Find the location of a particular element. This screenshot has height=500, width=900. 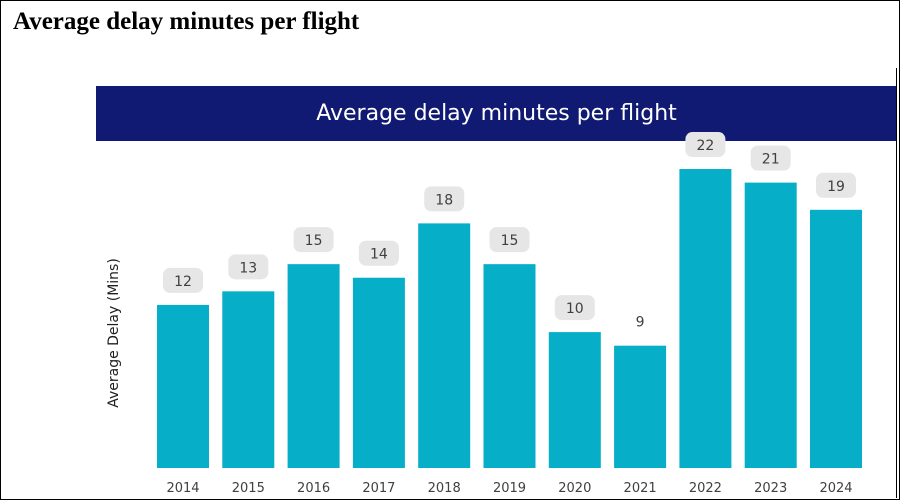

data-label-box-2022 is located at coordinates (705, 145).